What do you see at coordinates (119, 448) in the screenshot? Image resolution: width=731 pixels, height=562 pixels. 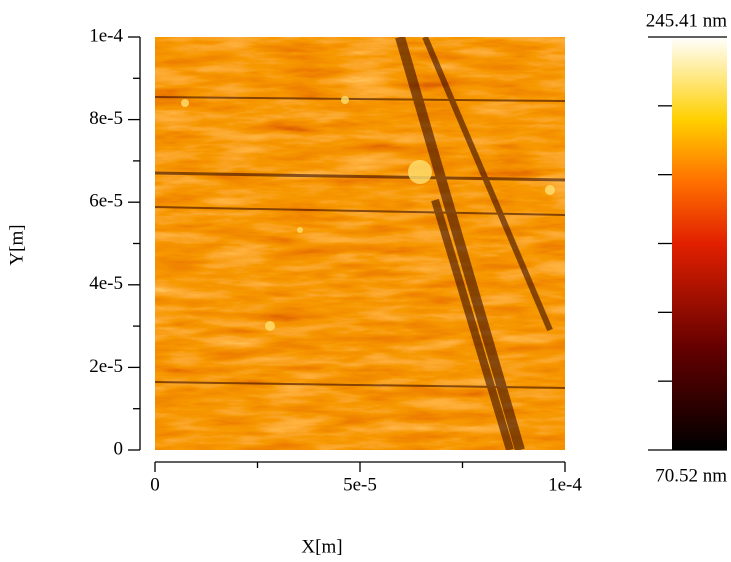 I see `y-tick-label: 0` at bounding box center [119, 448].